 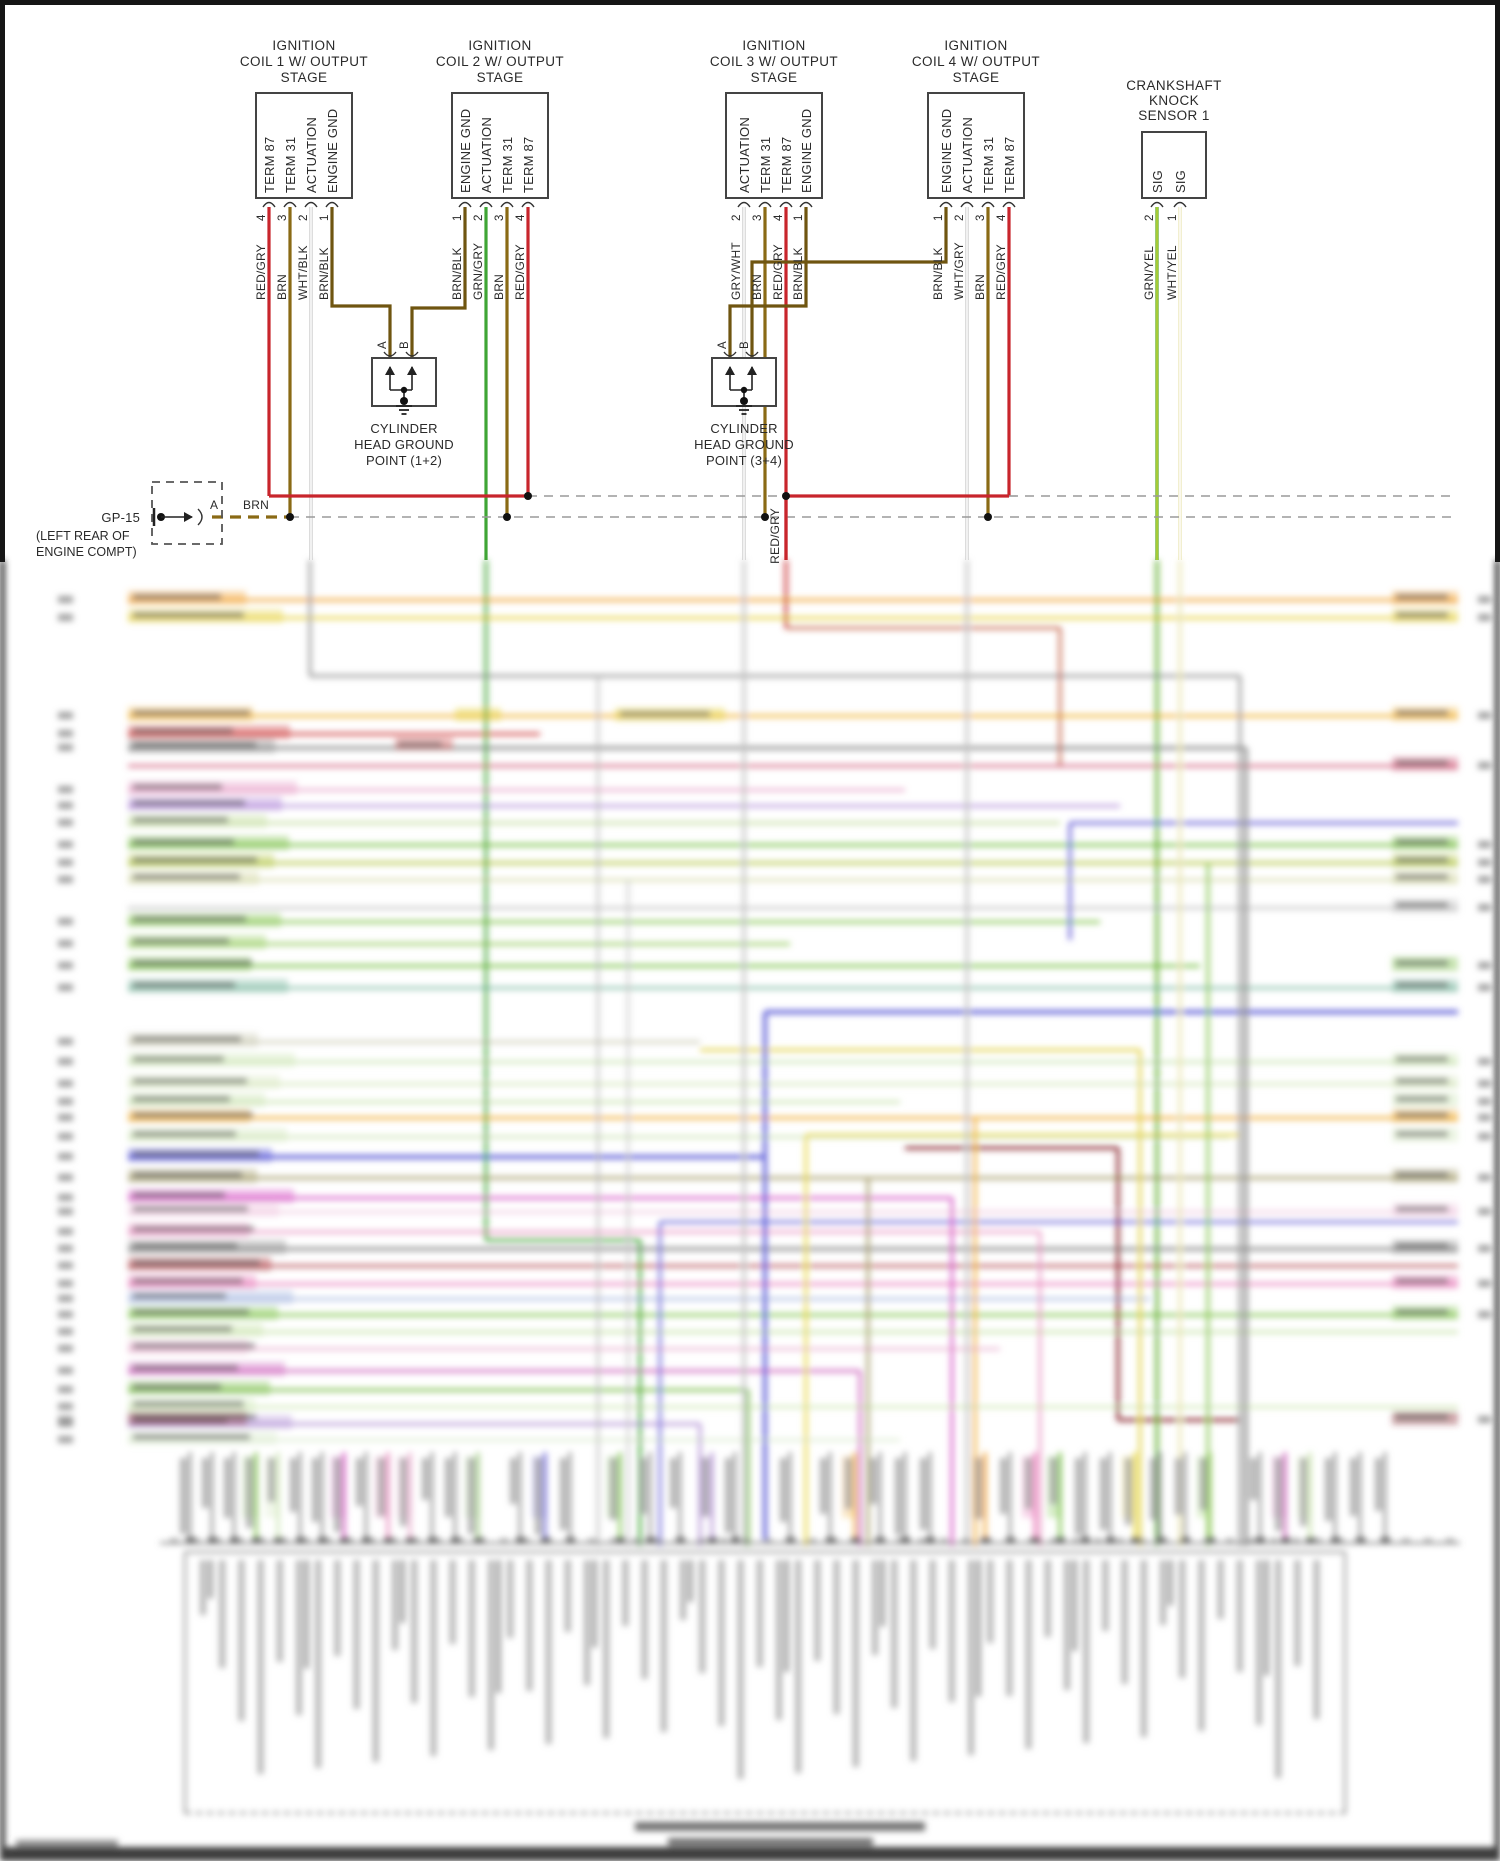 What do you see at coordinates (1174, 165) in the screenshot?
I see `knock-sensor-box` at bounding box center [1174, 165].